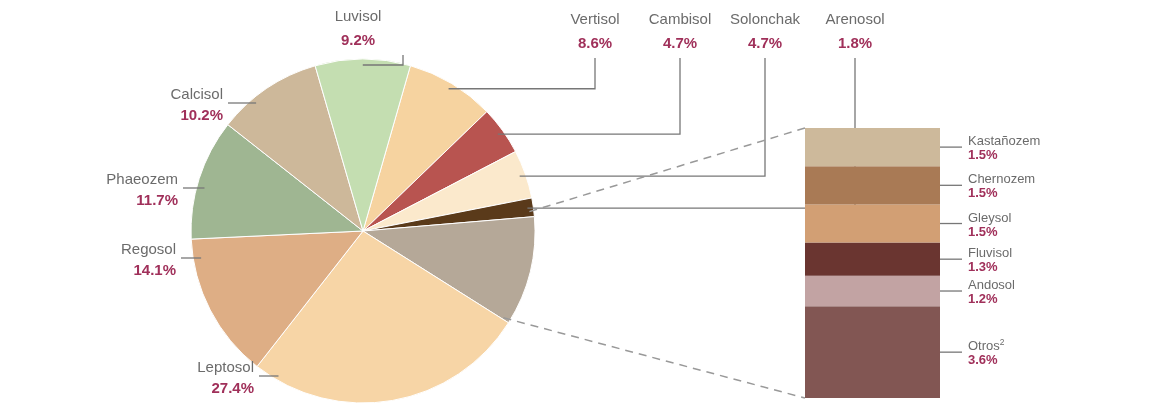  What do you see at coordinates (595, 42) in the screenshot?
I see `data-label: 8.6%` at bounding box center [595, 42].